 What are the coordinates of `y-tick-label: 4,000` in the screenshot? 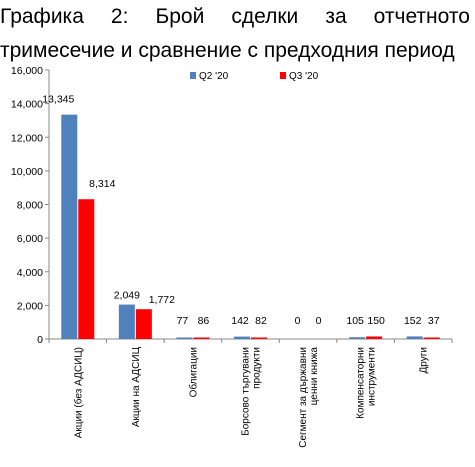 It's located at (30, 273).